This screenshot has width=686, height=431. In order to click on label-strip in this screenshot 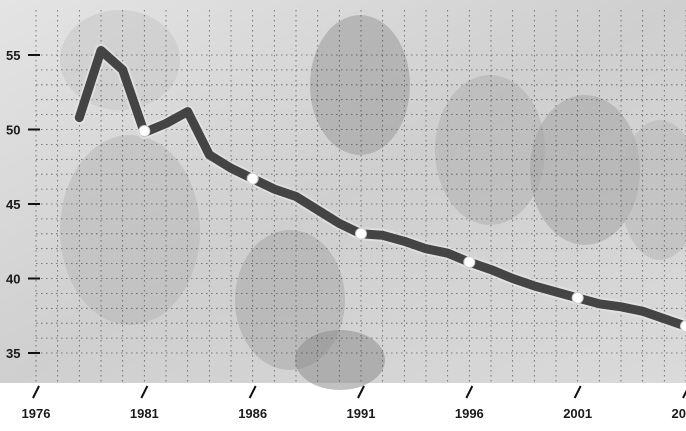, I will do `click(343, 407)`.